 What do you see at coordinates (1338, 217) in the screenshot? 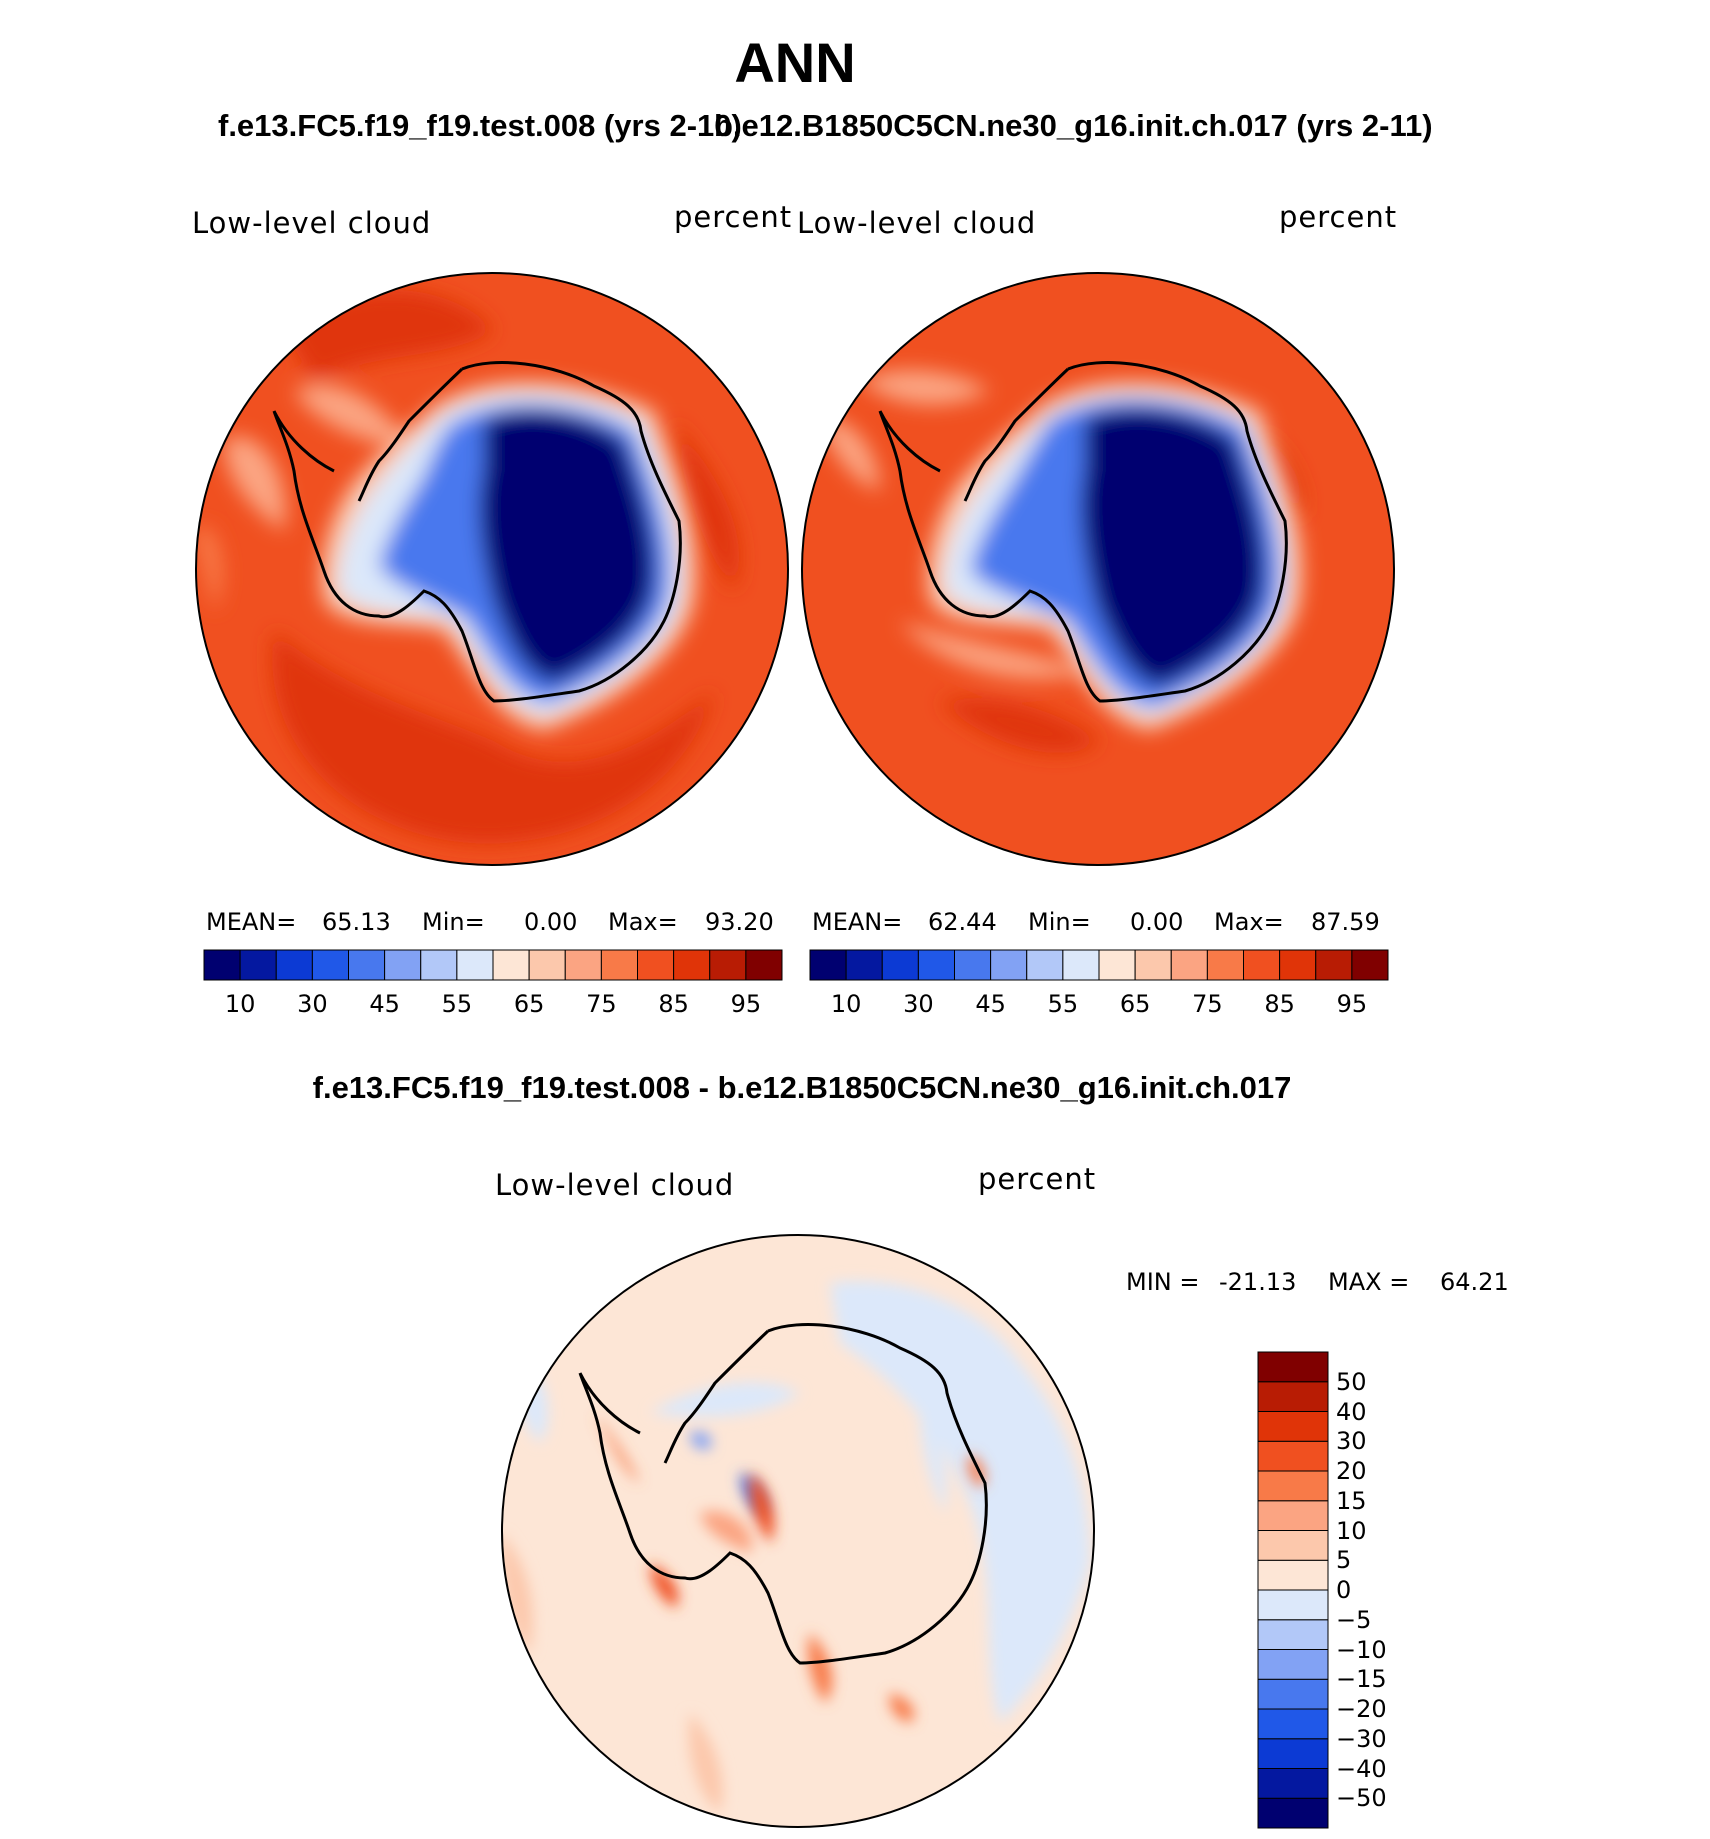
I see `panel2-units-label: percent` at bounding box center [1338, 217].